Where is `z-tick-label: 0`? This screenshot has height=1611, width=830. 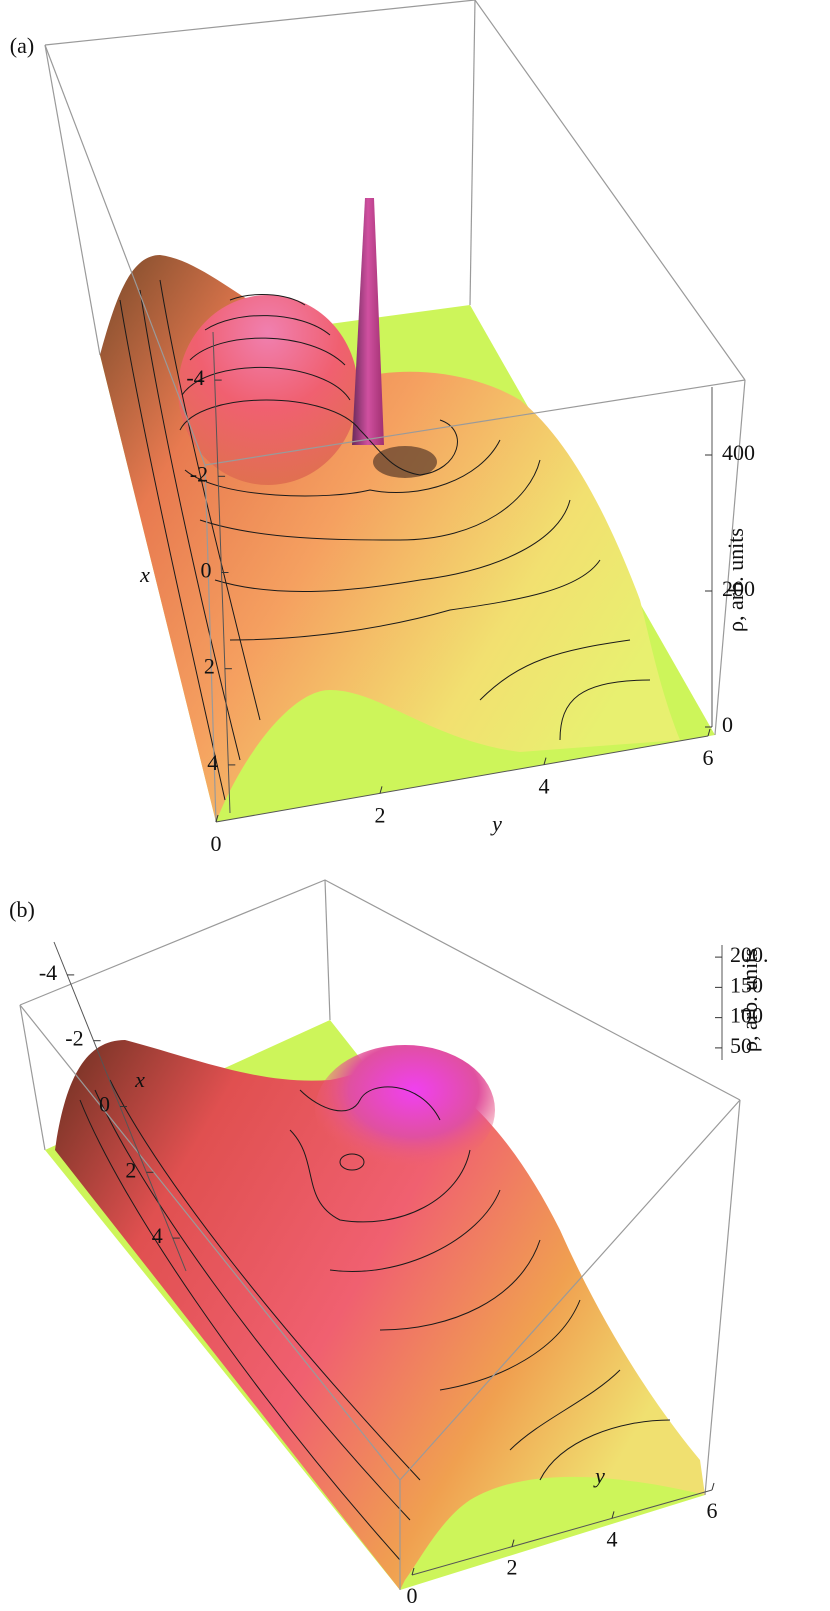
z-tick-label: 0 is located at coordinates (727, 724).